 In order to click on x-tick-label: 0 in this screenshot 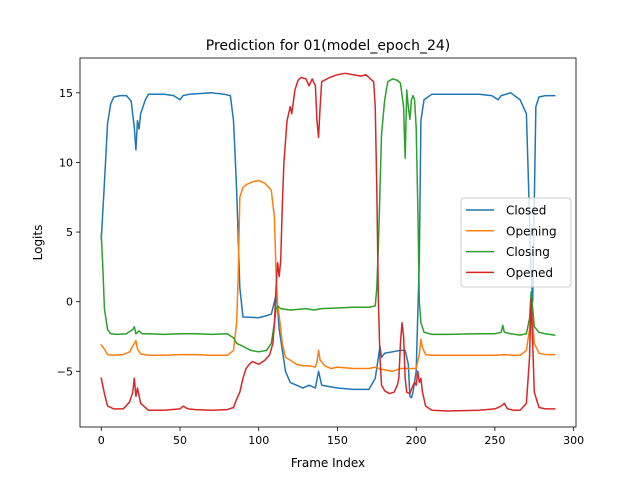, I will do `click(101, 440)`.